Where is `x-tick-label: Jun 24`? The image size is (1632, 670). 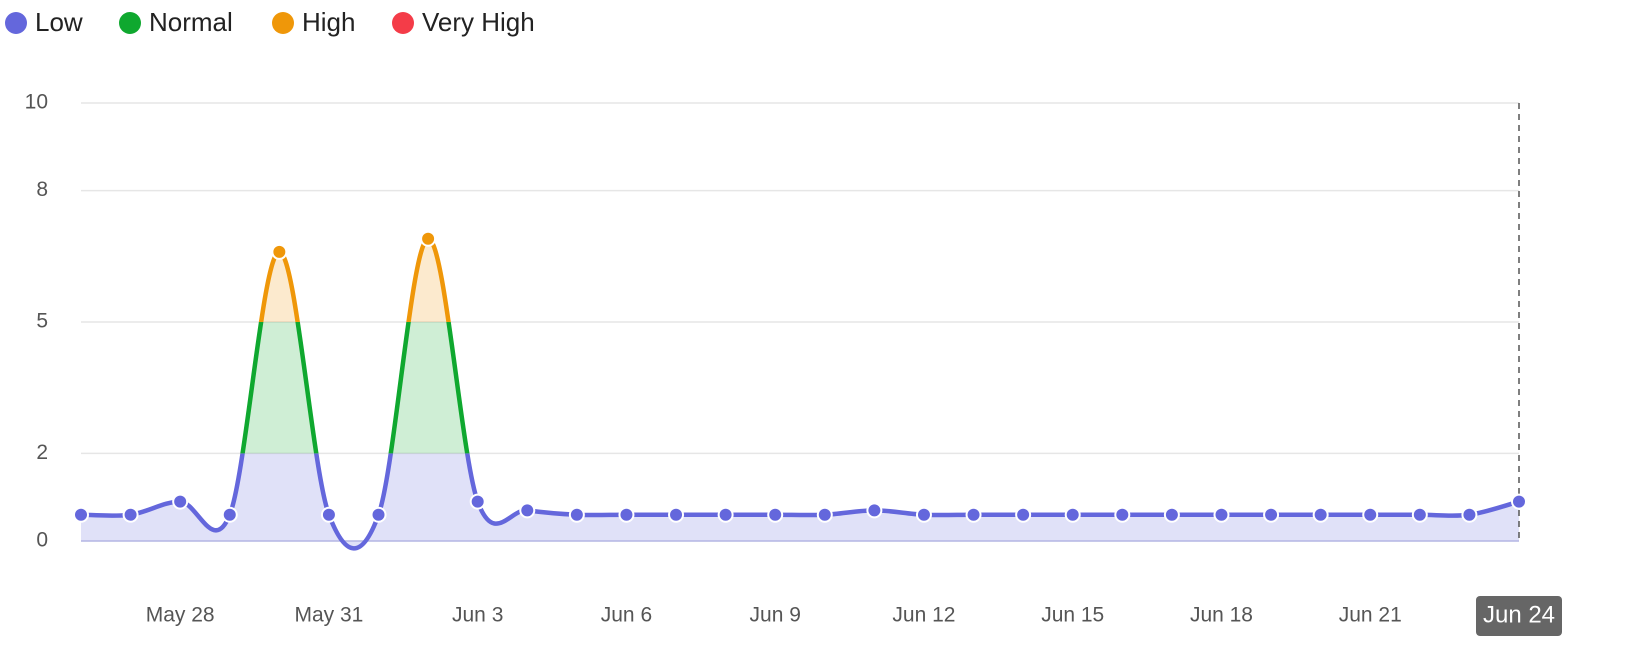
x-tick-label: Jun 24 is located at coordinates (1519, 614).